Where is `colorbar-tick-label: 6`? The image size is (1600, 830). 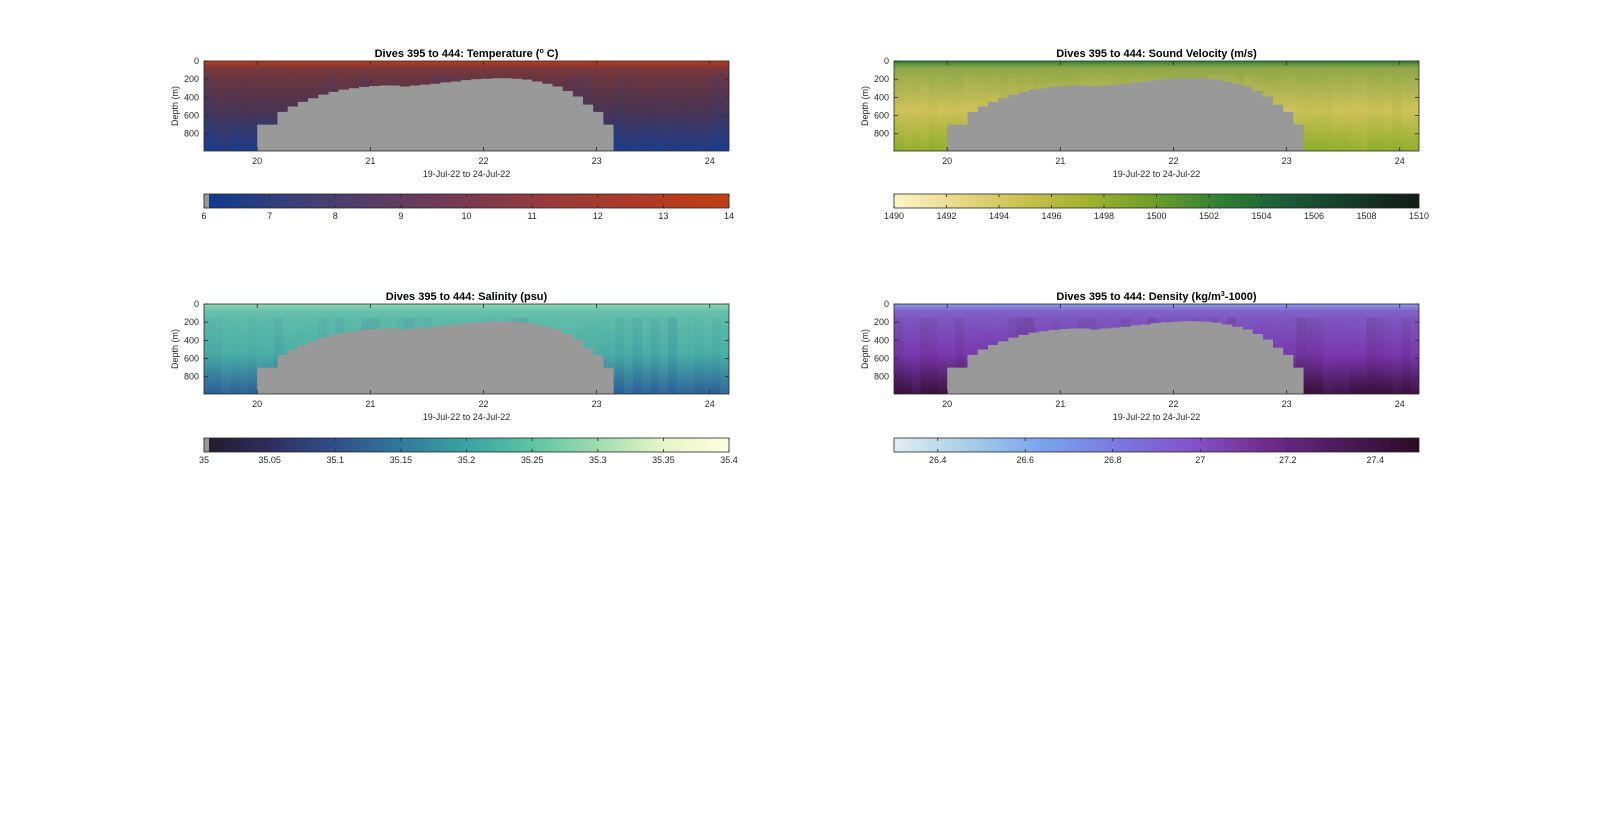 colorbar-tick-label: 6 is located at coordinates (203, 216).